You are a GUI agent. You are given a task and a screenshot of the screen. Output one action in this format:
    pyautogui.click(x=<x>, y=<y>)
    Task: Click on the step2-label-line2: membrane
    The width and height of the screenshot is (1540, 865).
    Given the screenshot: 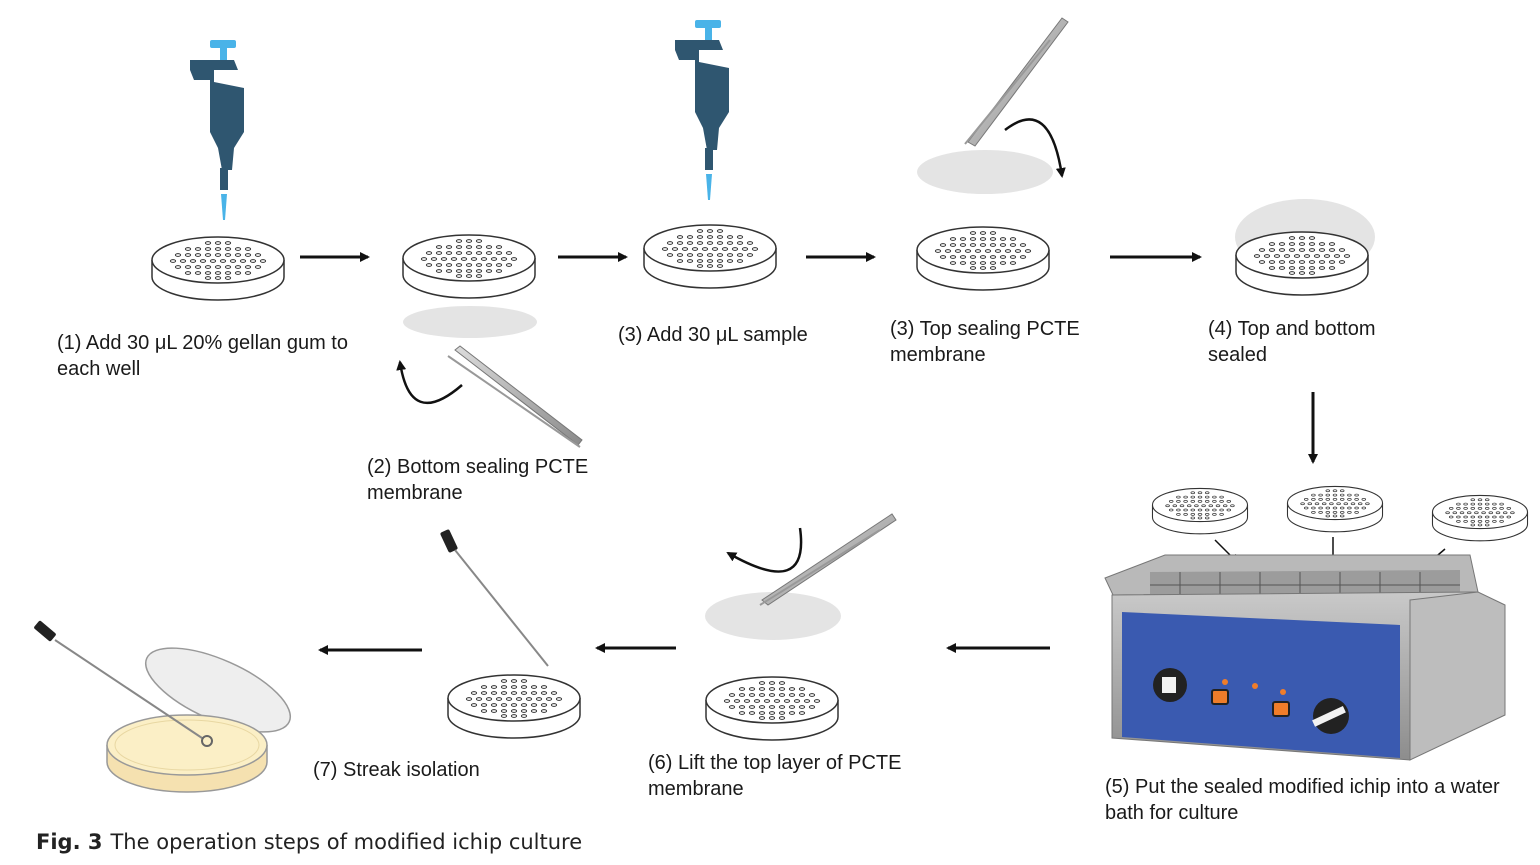 What is the action you would take?
    pyautogui.click(x=415, y=493)
    